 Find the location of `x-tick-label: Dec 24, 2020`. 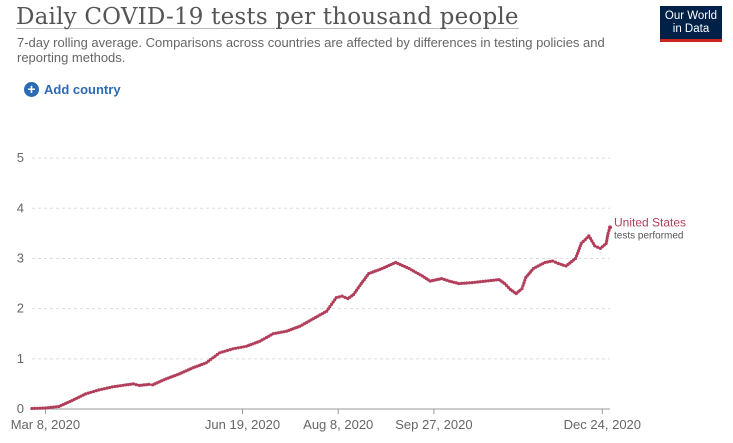

x-tick-label: Dec 24, 2020 is located at coordinates (602, 424).